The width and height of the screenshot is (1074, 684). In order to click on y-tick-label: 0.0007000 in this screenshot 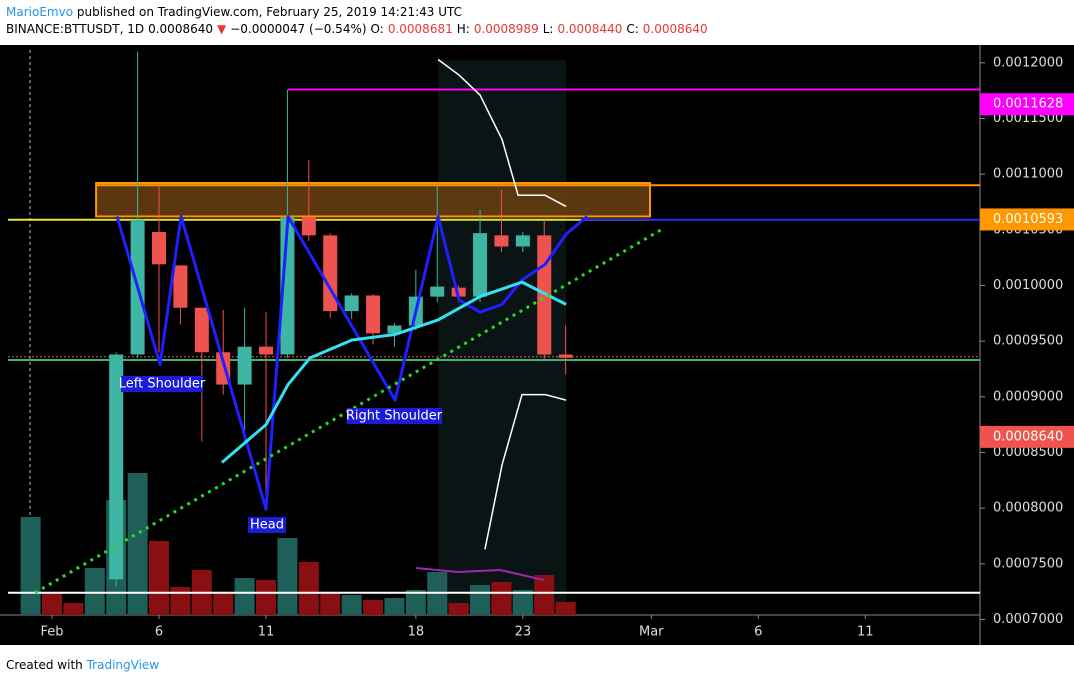, I will do `click(1028, 619)`.